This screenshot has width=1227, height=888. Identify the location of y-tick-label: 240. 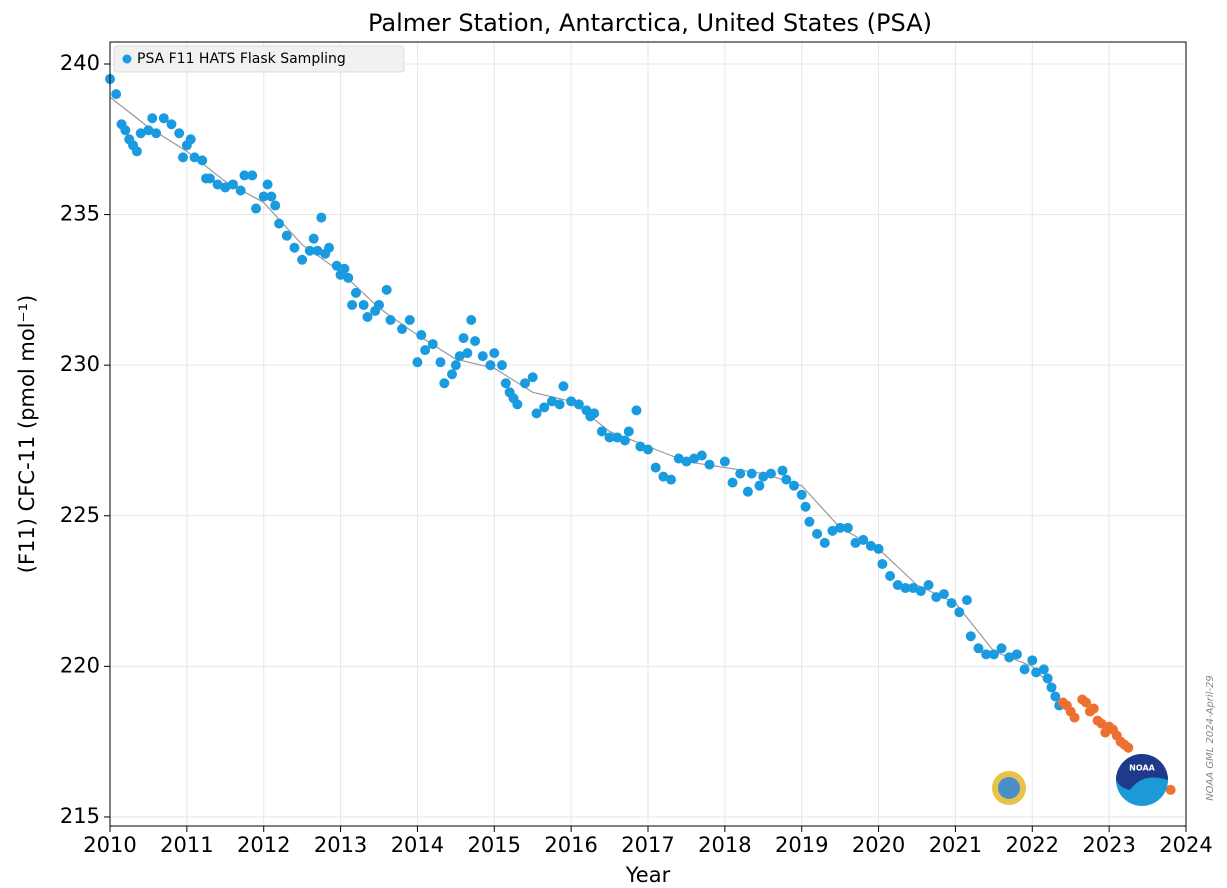
(80, 63).